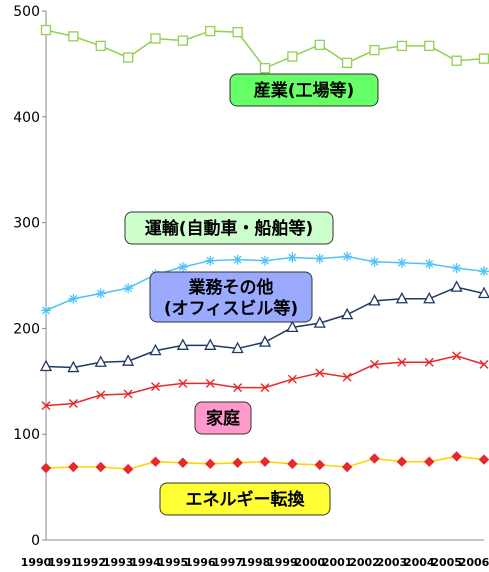 Image resolution: width=489 pixels, height=572 pixels. What do you see at coordinates (282, 562) in the screenshot?
I see `x-tick-label: 1999` at bounding box center [282, 562].